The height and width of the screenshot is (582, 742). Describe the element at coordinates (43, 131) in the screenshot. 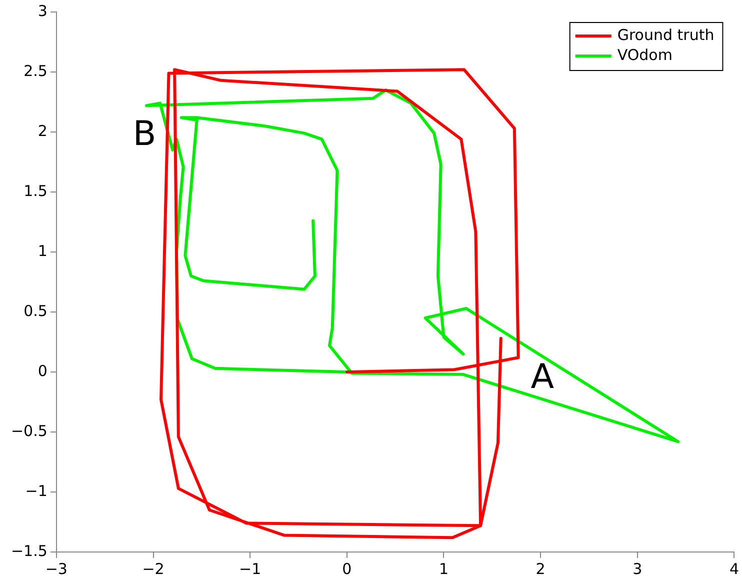

I see `y-tick-label: 2` at that location.